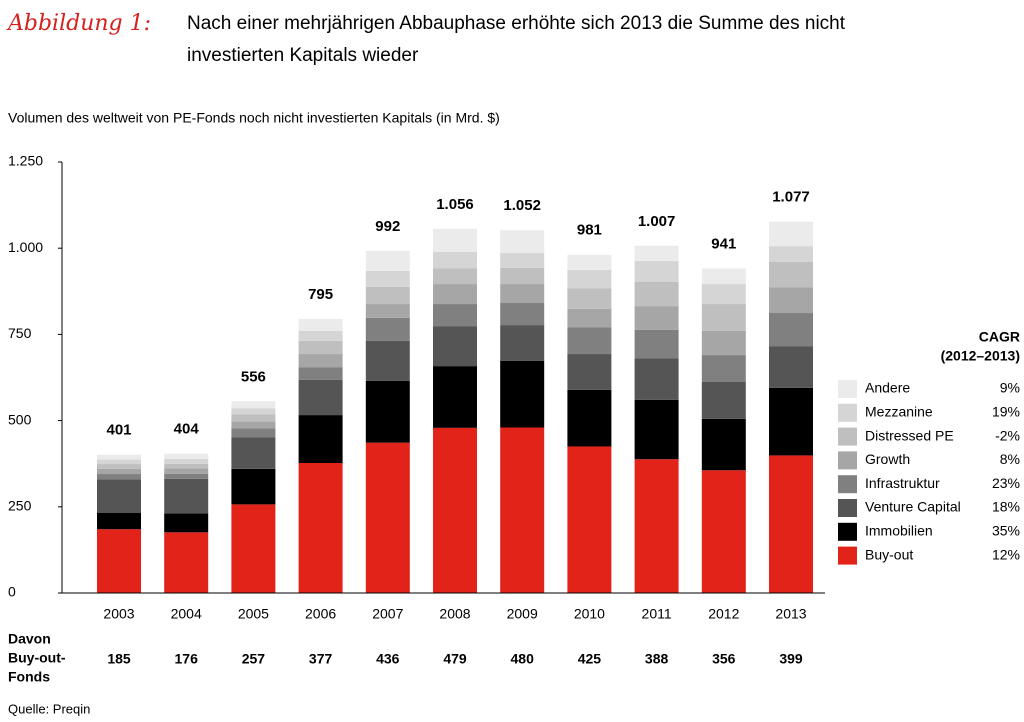 This screenshot has height=722, width=1024. I want to click on x-tick-label: 2011, so click(657, 614).